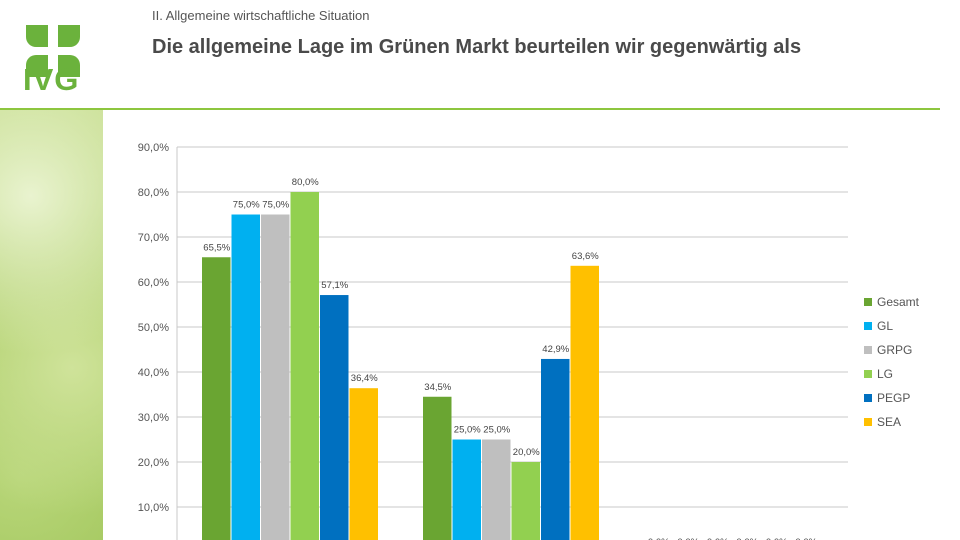  I want to click on y-tick-label: 40,0%, so click(153, 373).